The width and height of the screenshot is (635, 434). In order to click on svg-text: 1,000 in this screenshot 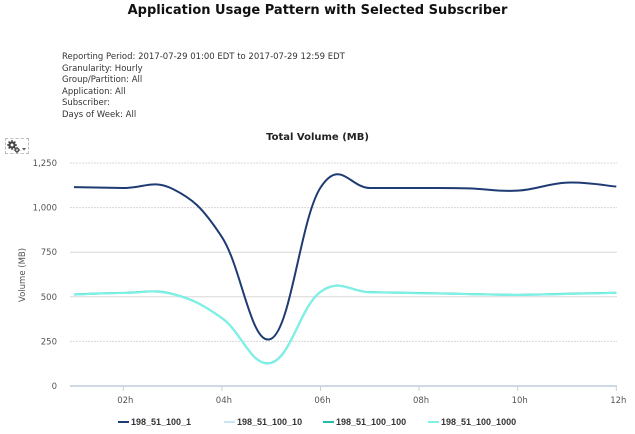, I will do `click(45, 209)`.